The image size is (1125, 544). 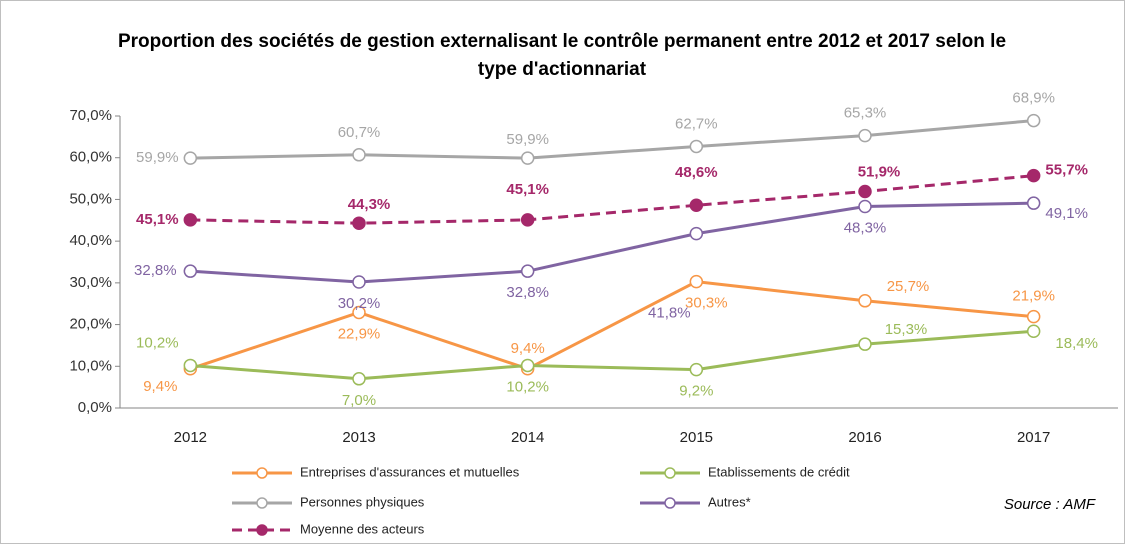 What do you see at coordinates (359, 303) in the screenshot?
I see `value-label: 30,2%` at bounding box center [359, 303].